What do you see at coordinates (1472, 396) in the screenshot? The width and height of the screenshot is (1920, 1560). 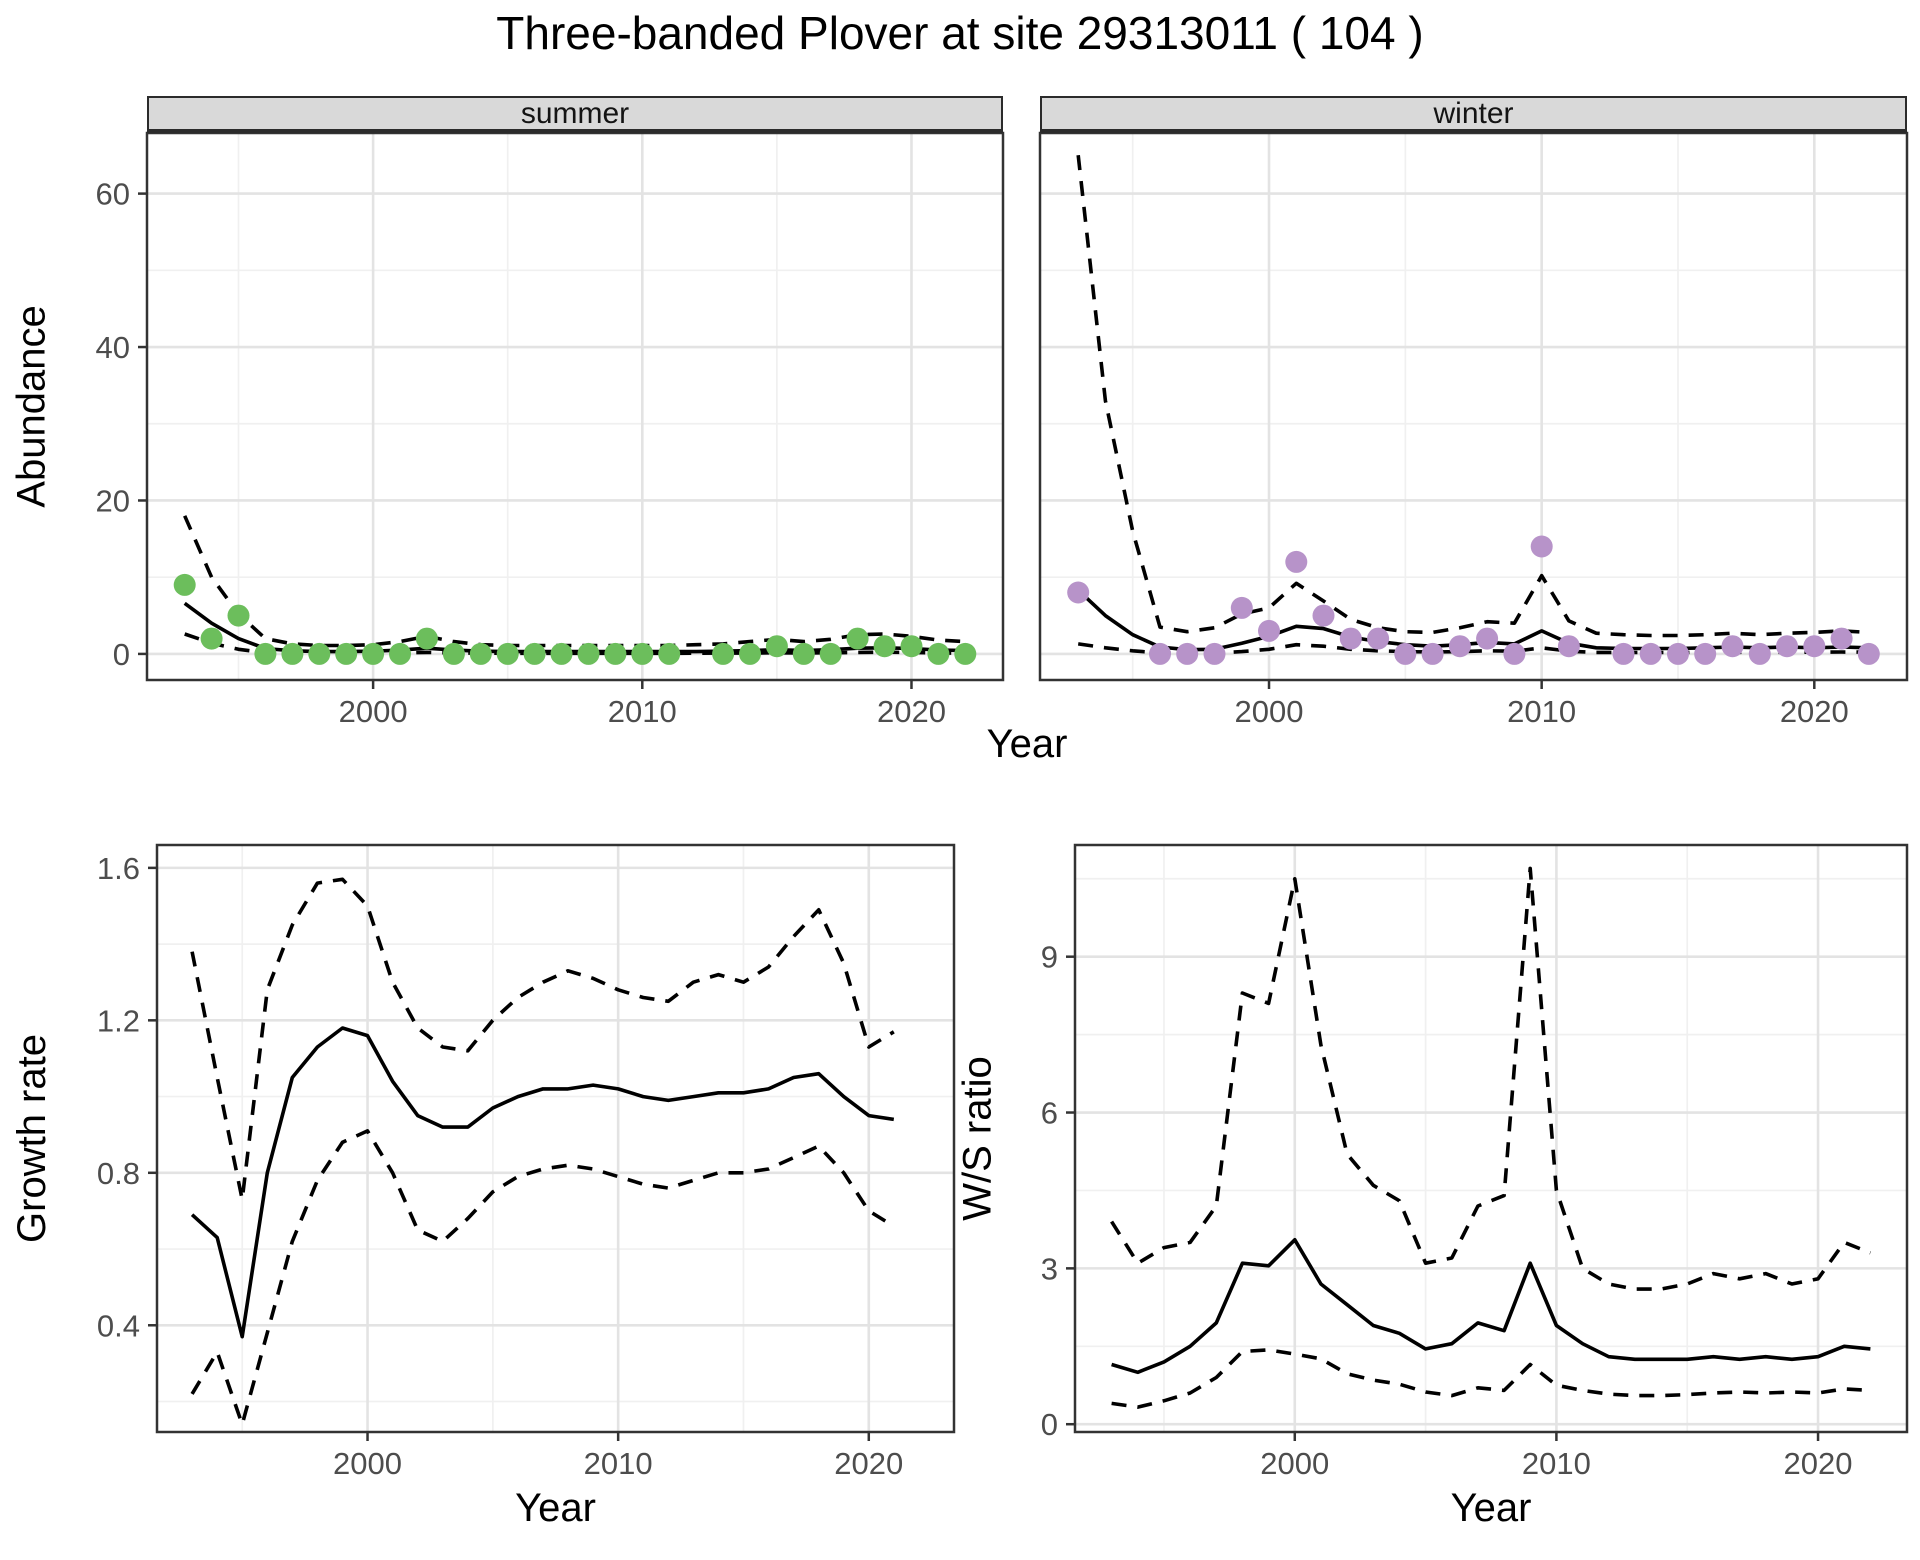 I see `series-upper-95ci-winter` at bounding box center [1472, 396].